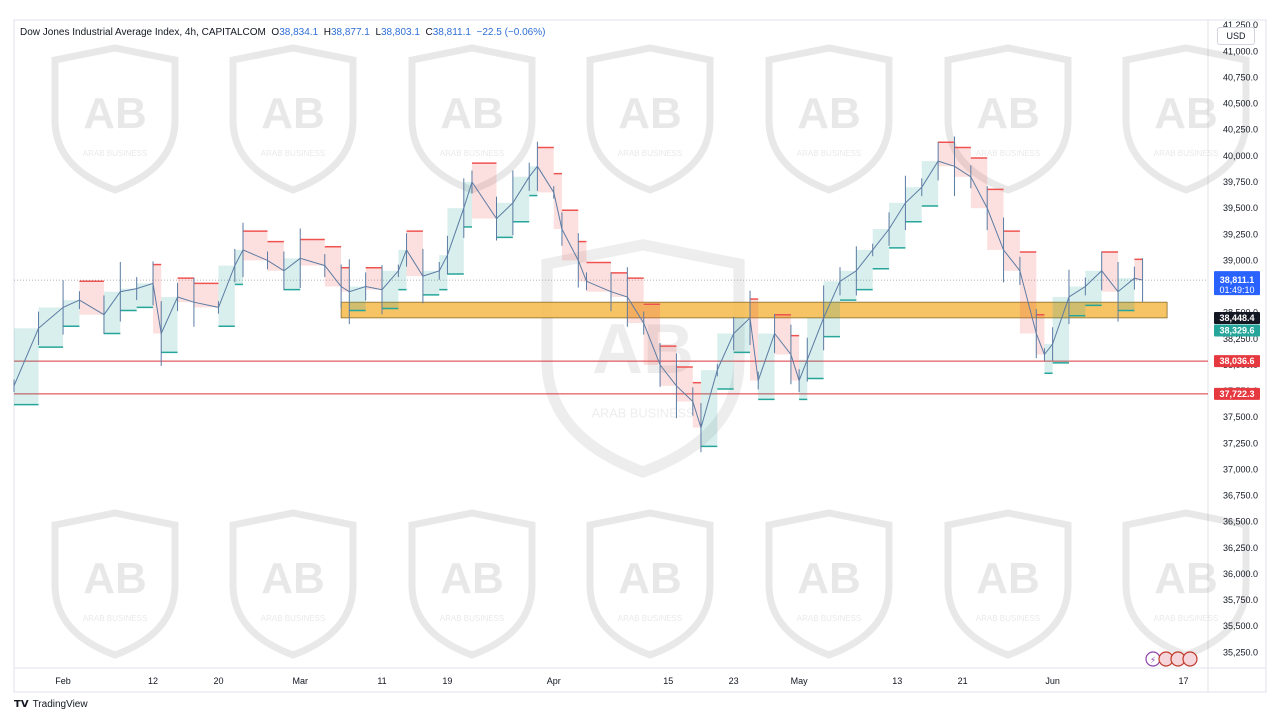 The width and height of the screenshot is (1280, 720). I want to click on level-label: 38,448.4, so click(1236, 318).